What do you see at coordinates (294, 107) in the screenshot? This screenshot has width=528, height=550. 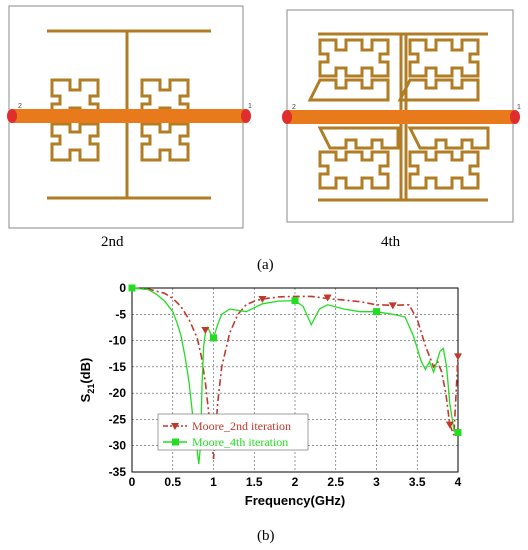 I see `port-2-label-right: 2` at bounding box center [294, 107].